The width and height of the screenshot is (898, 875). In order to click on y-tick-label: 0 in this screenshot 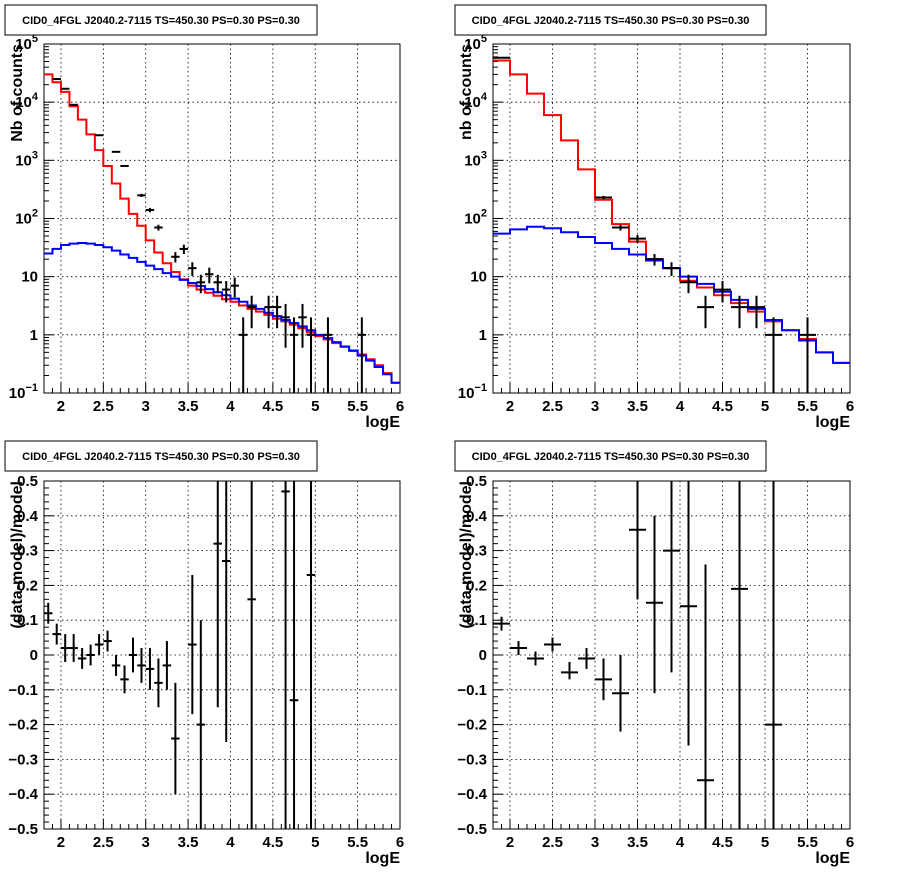, I will do `click(483, 655)`.